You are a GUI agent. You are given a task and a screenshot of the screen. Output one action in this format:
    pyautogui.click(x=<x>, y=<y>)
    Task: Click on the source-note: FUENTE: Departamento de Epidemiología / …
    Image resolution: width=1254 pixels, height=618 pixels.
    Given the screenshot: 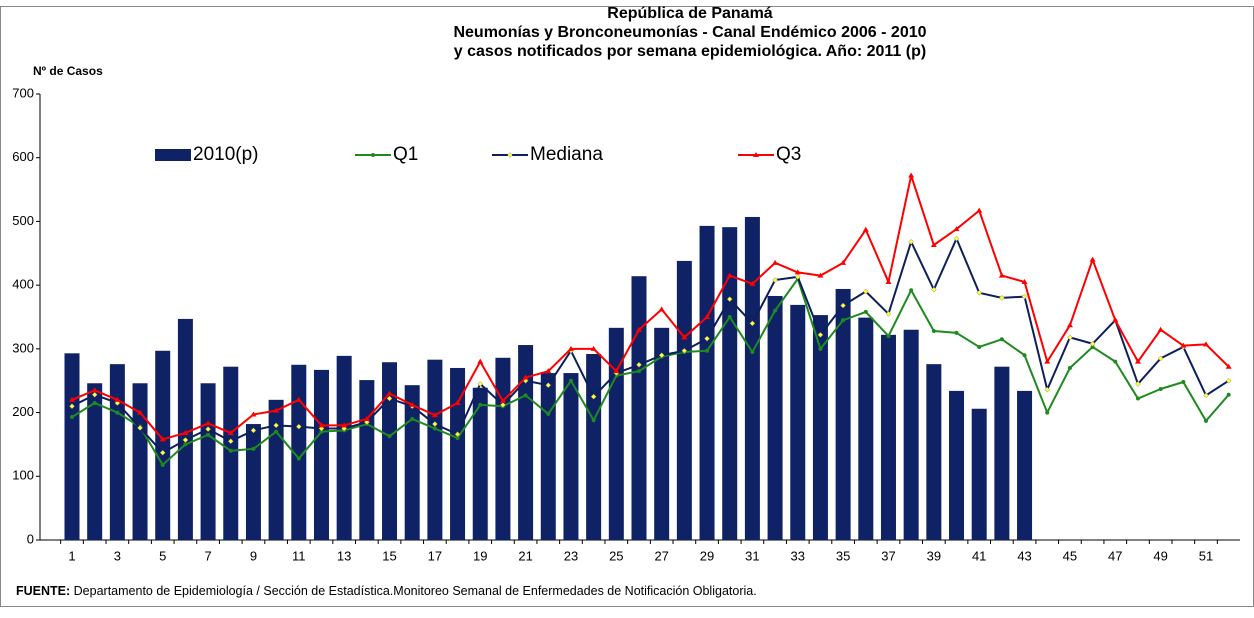 What is the action you would take?
    pyautogui.click(x=386, y=591)
    